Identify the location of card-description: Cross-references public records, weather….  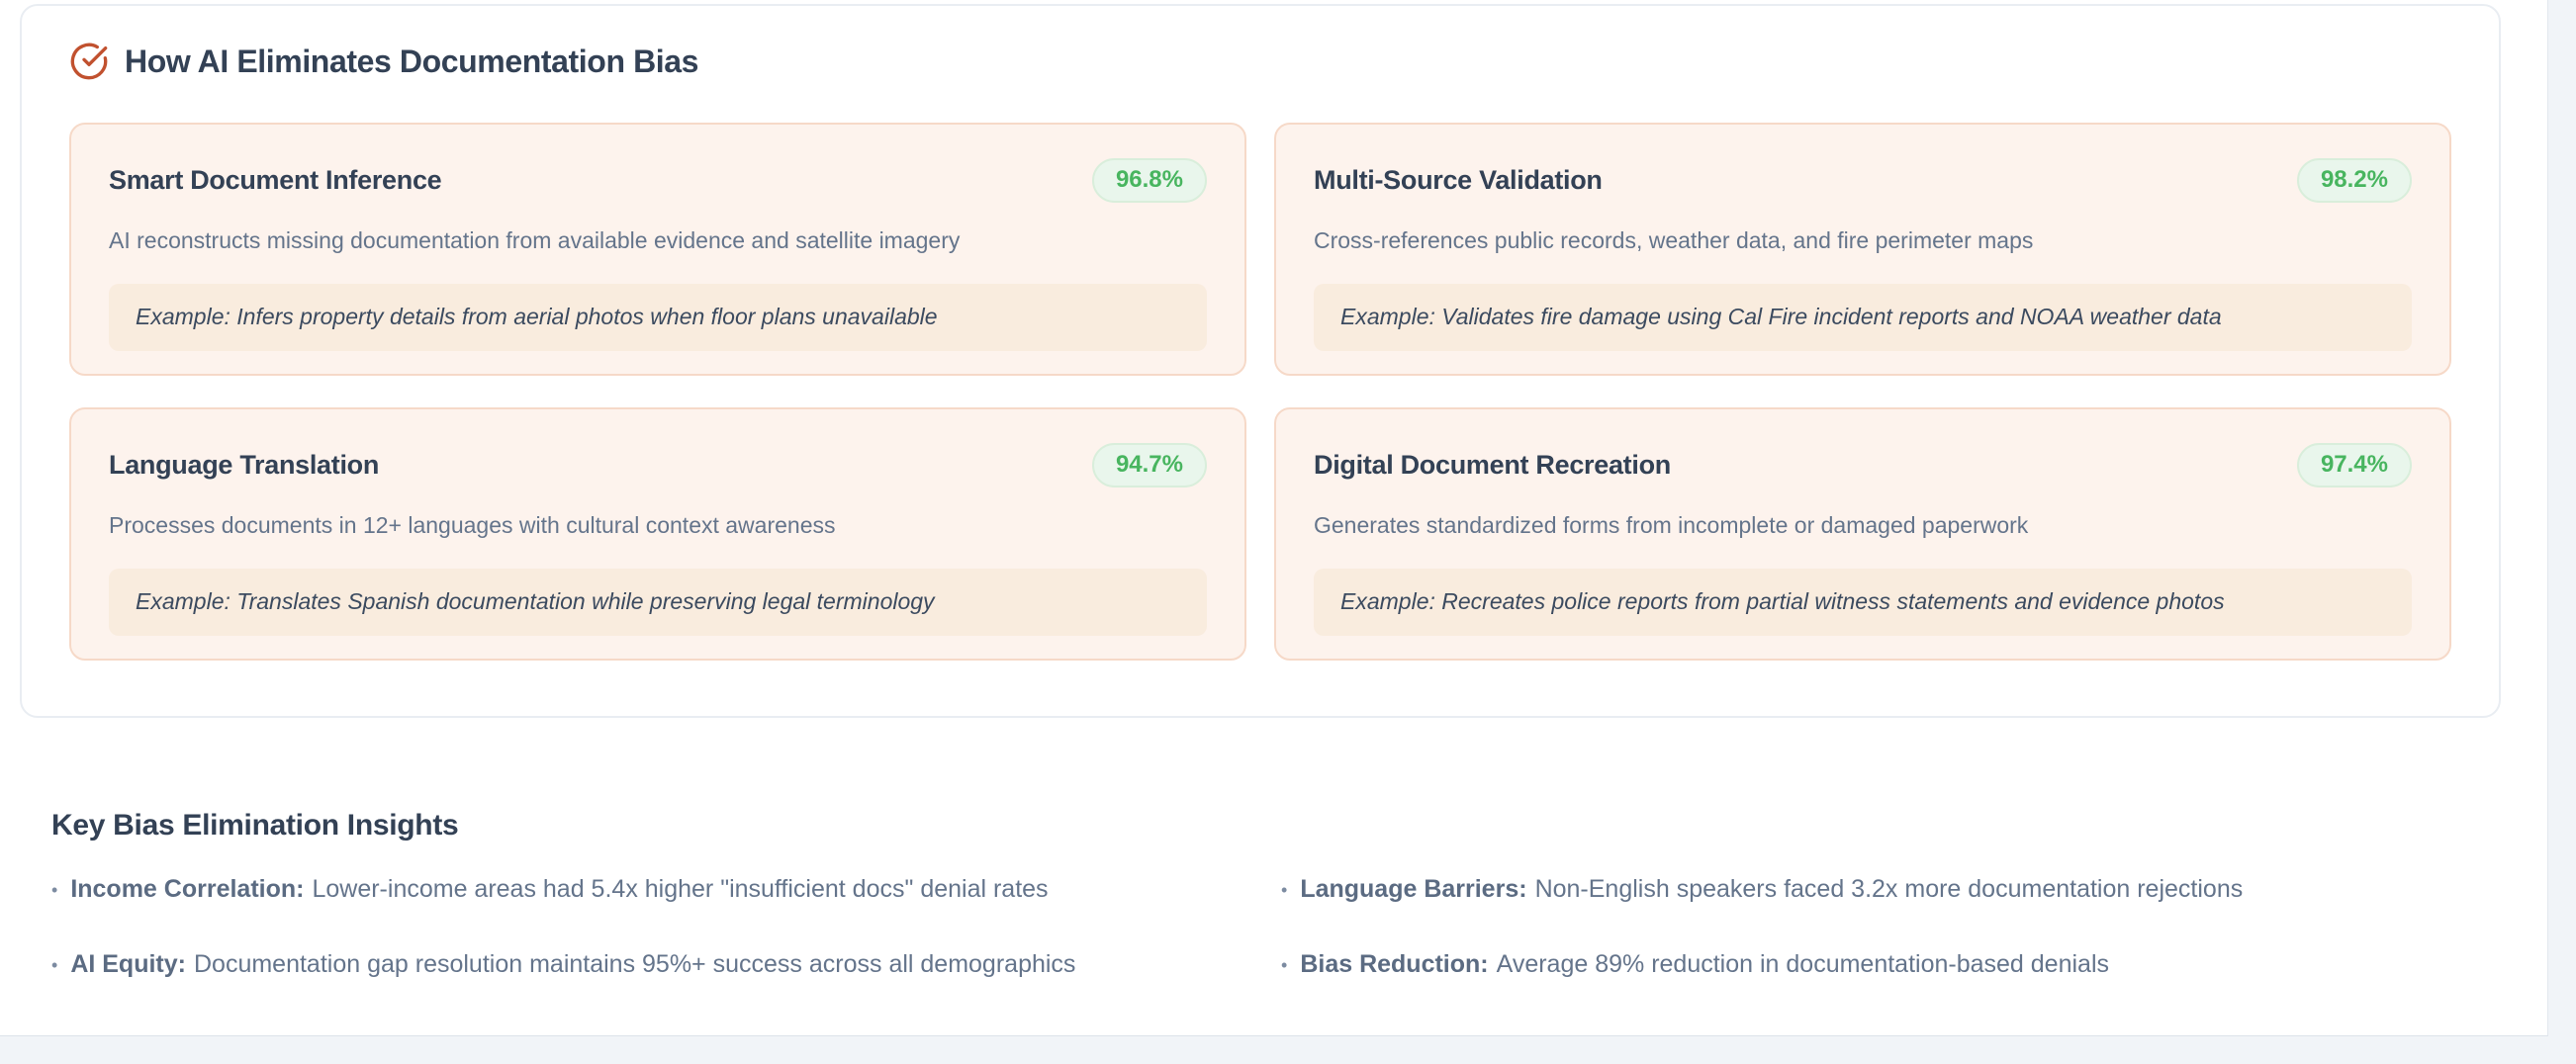
(1674, 239).